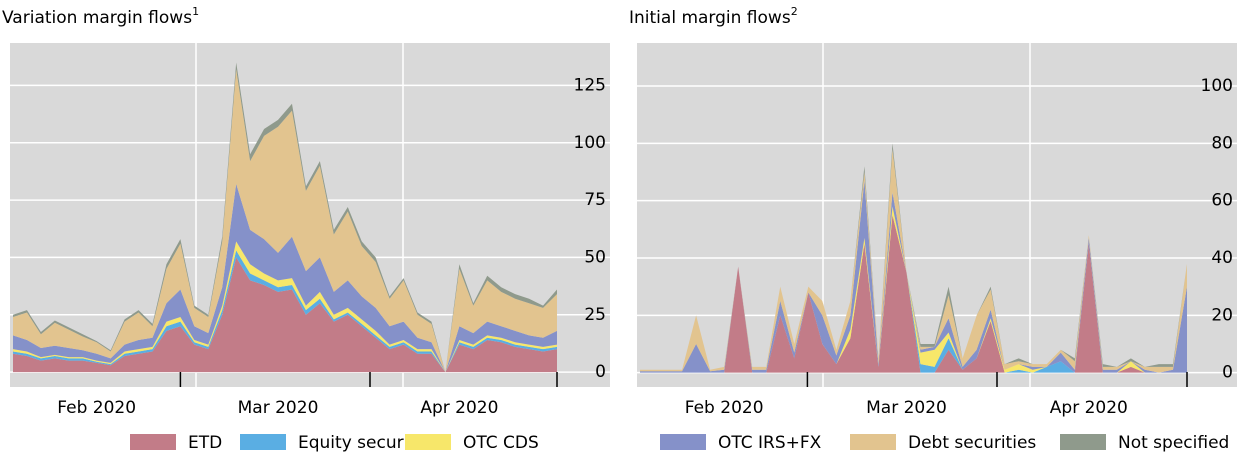  What do you see at coordinates (794, 11) in the screenshot?
I see `title-note: 2` at bounding box center [794, 11].